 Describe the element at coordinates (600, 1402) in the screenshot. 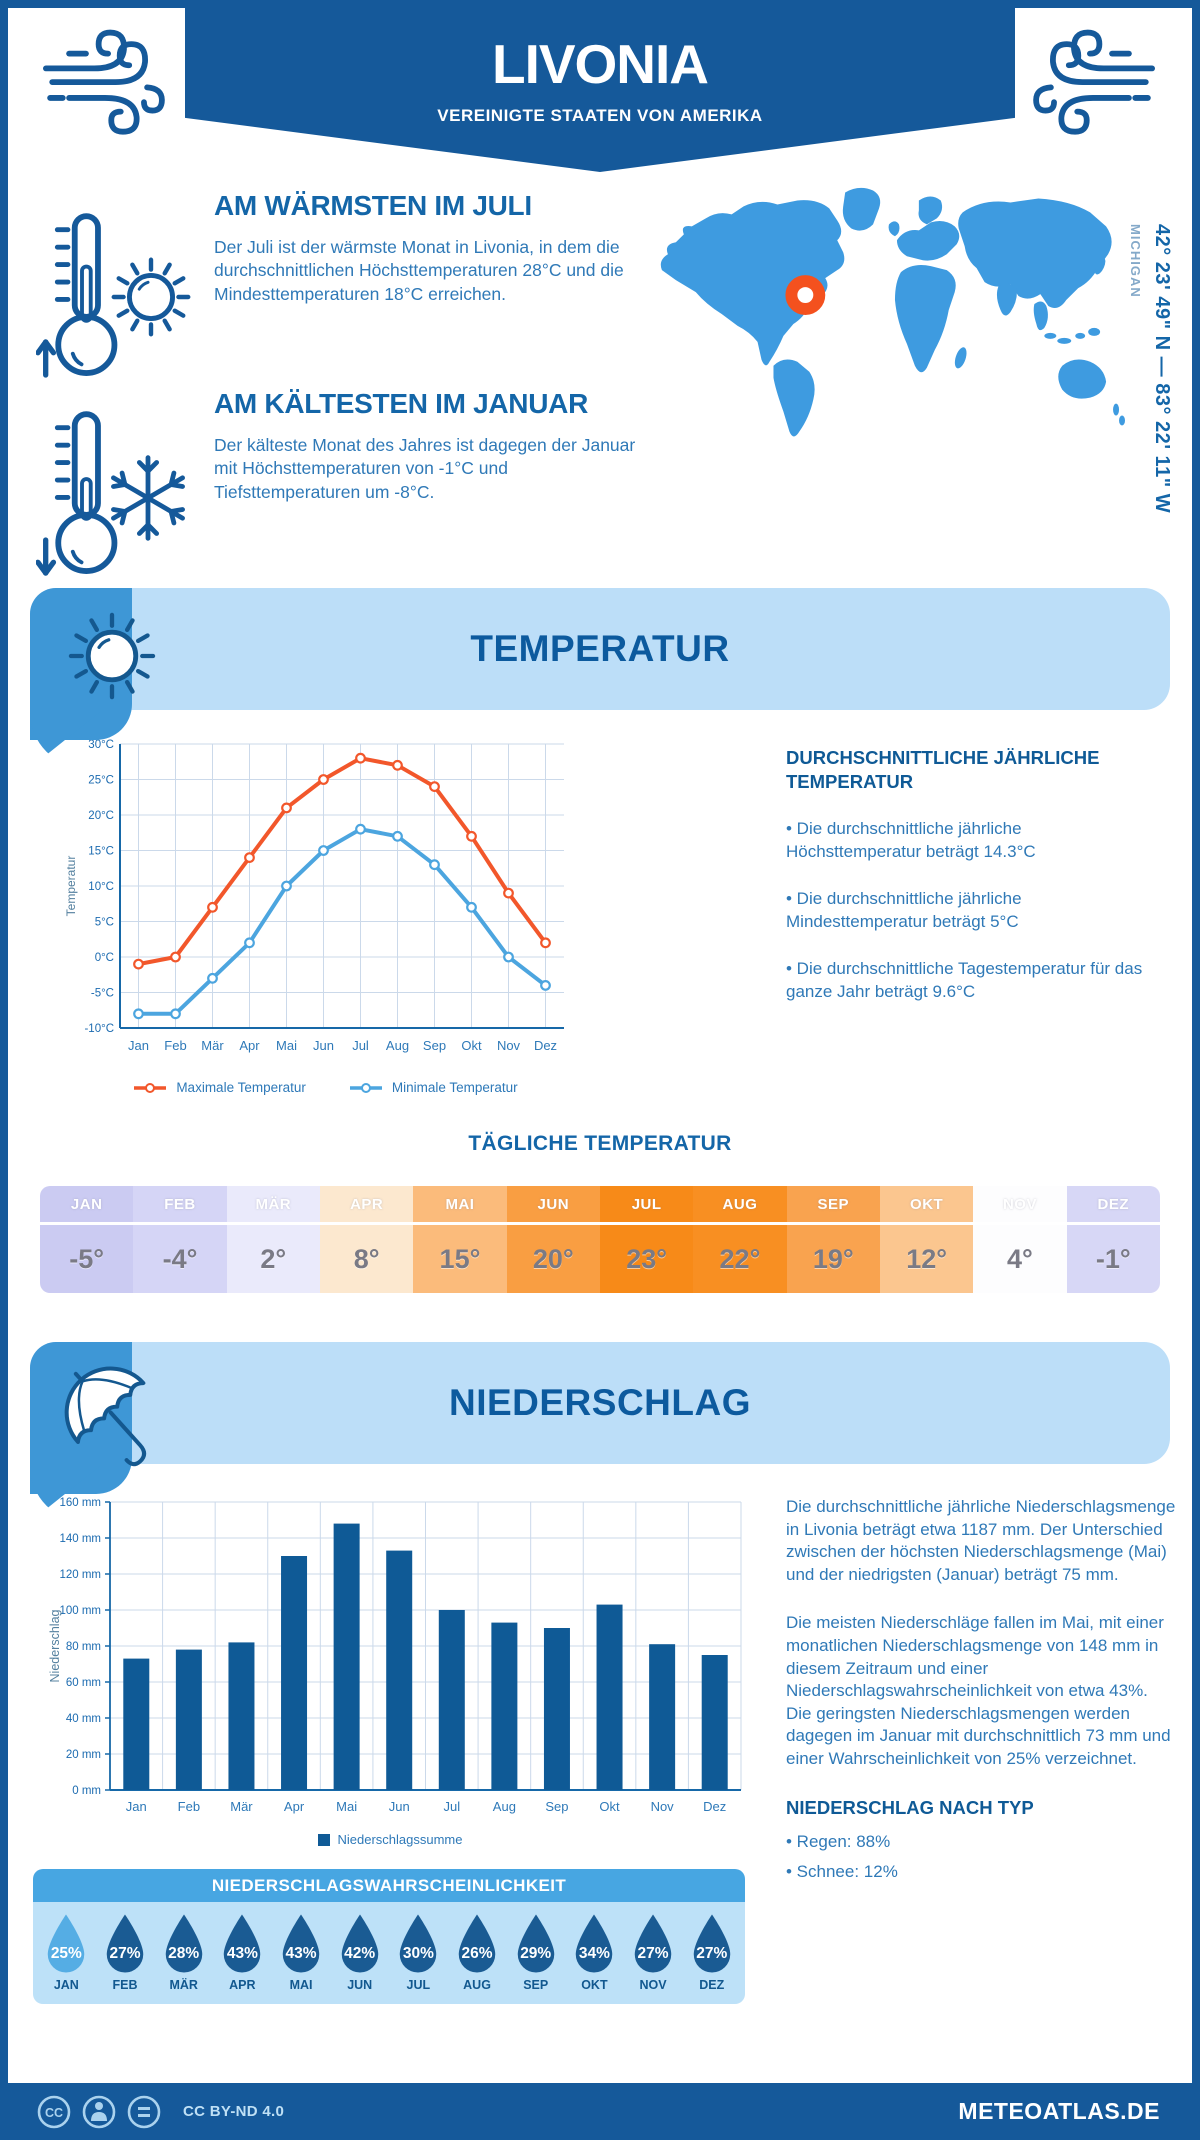

I see `precipitation-section-title: NIEDERSCHLAG` at that location.